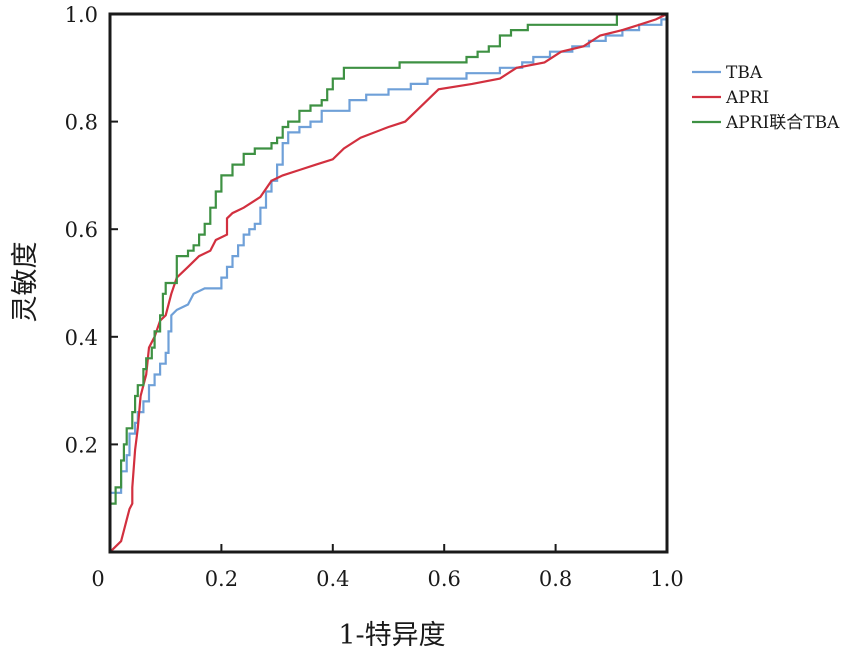 The image size is (864, 652). I want to click on y-tick-label: 0.2, so click(81, 445).